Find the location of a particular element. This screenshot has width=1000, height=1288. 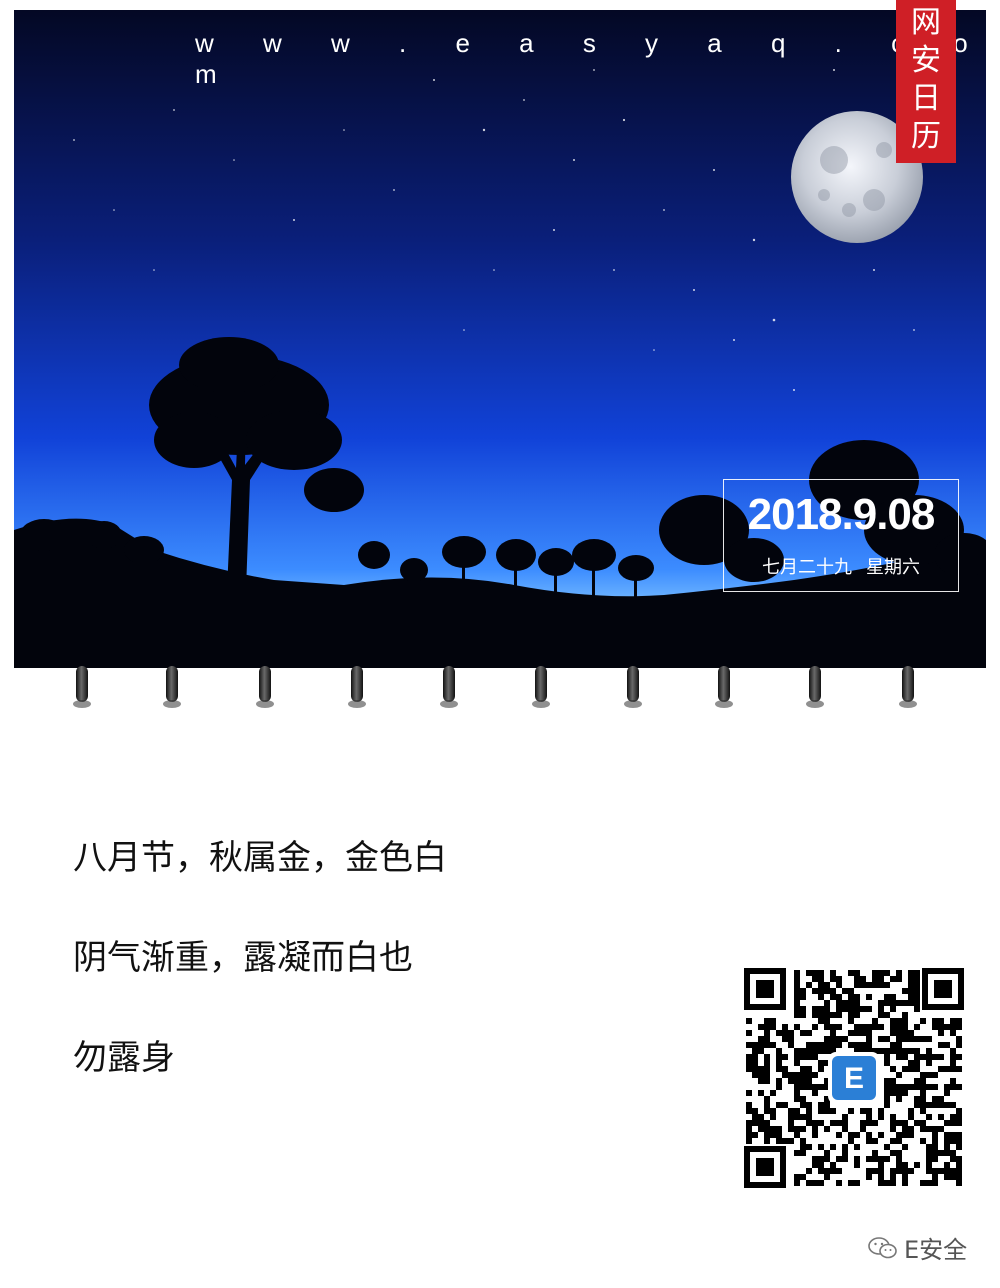

website-url: w w w . e a s y a q . c o m is located at coordinates (592, 58).